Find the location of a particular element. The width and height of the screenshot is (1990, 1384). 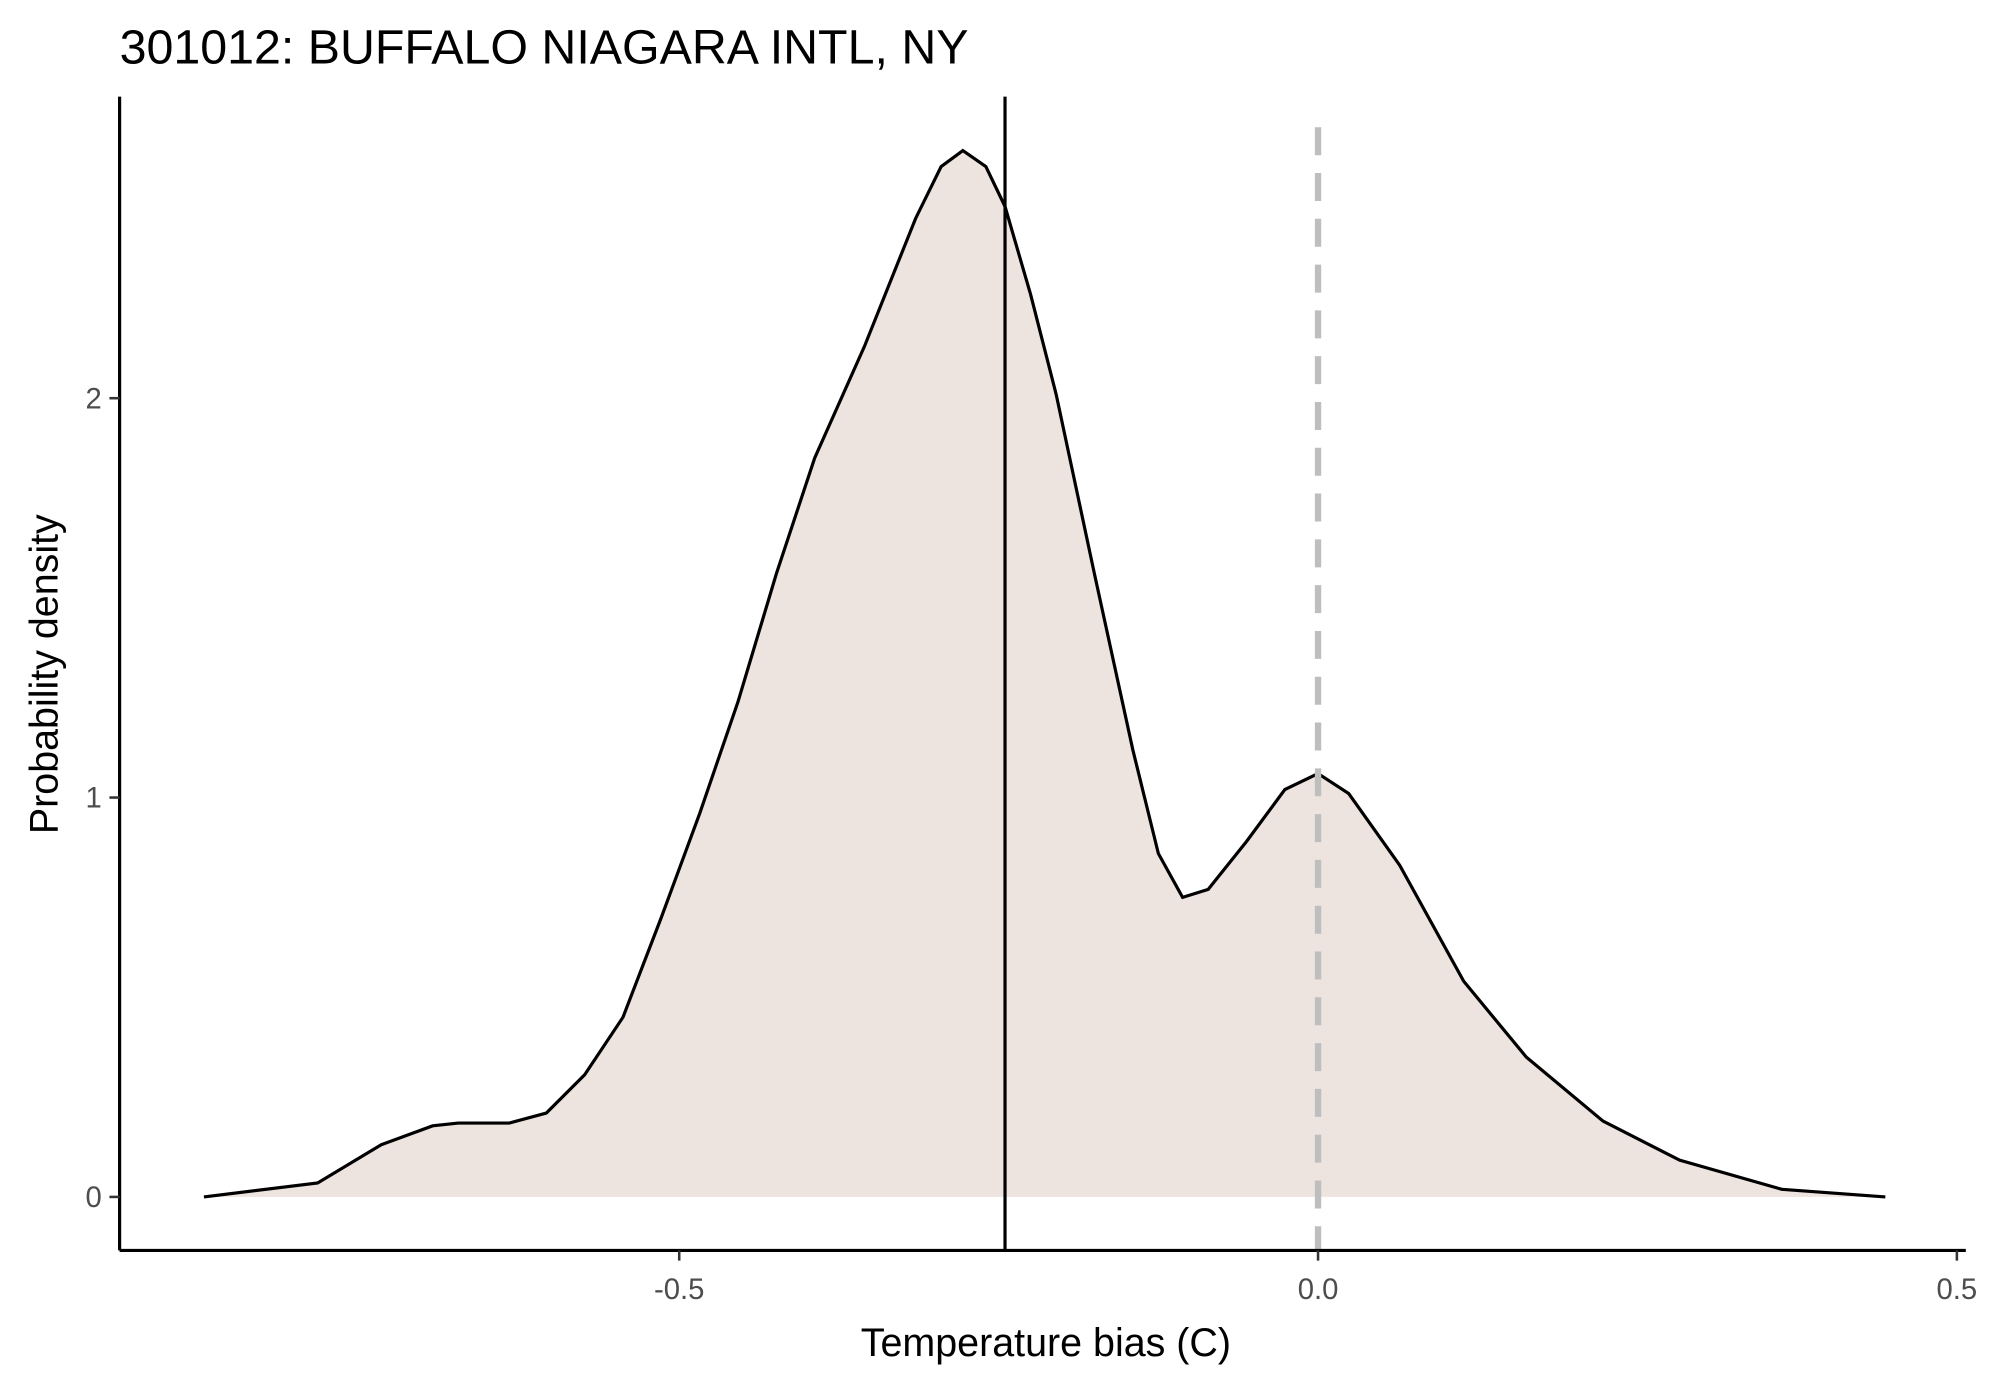

y-axis-title: Probability density is located at coordinates (44, 674).